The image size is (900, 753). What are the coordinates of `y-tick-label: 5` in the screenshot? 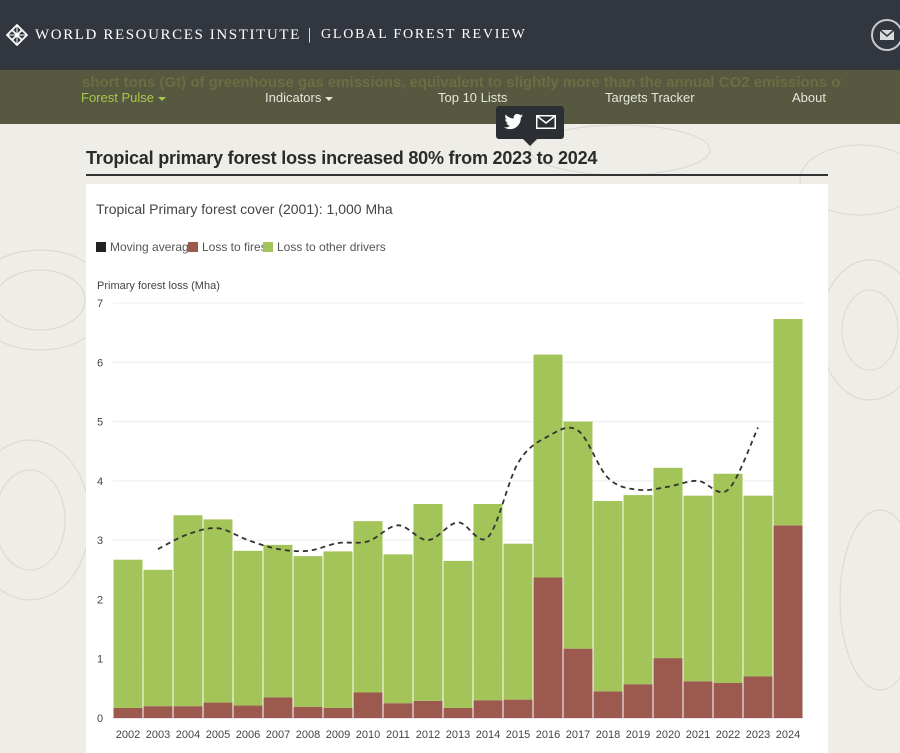 It's located at (100, 423).